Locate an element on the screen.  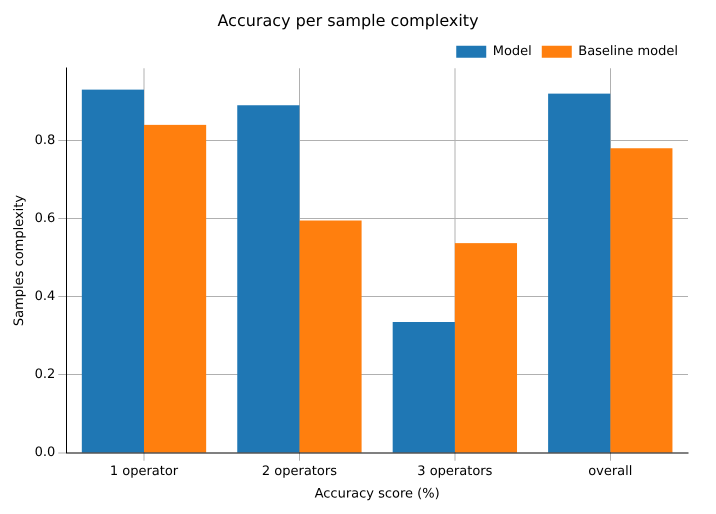
y-tick-label: 0.6 is located at coordinates (45, 218).